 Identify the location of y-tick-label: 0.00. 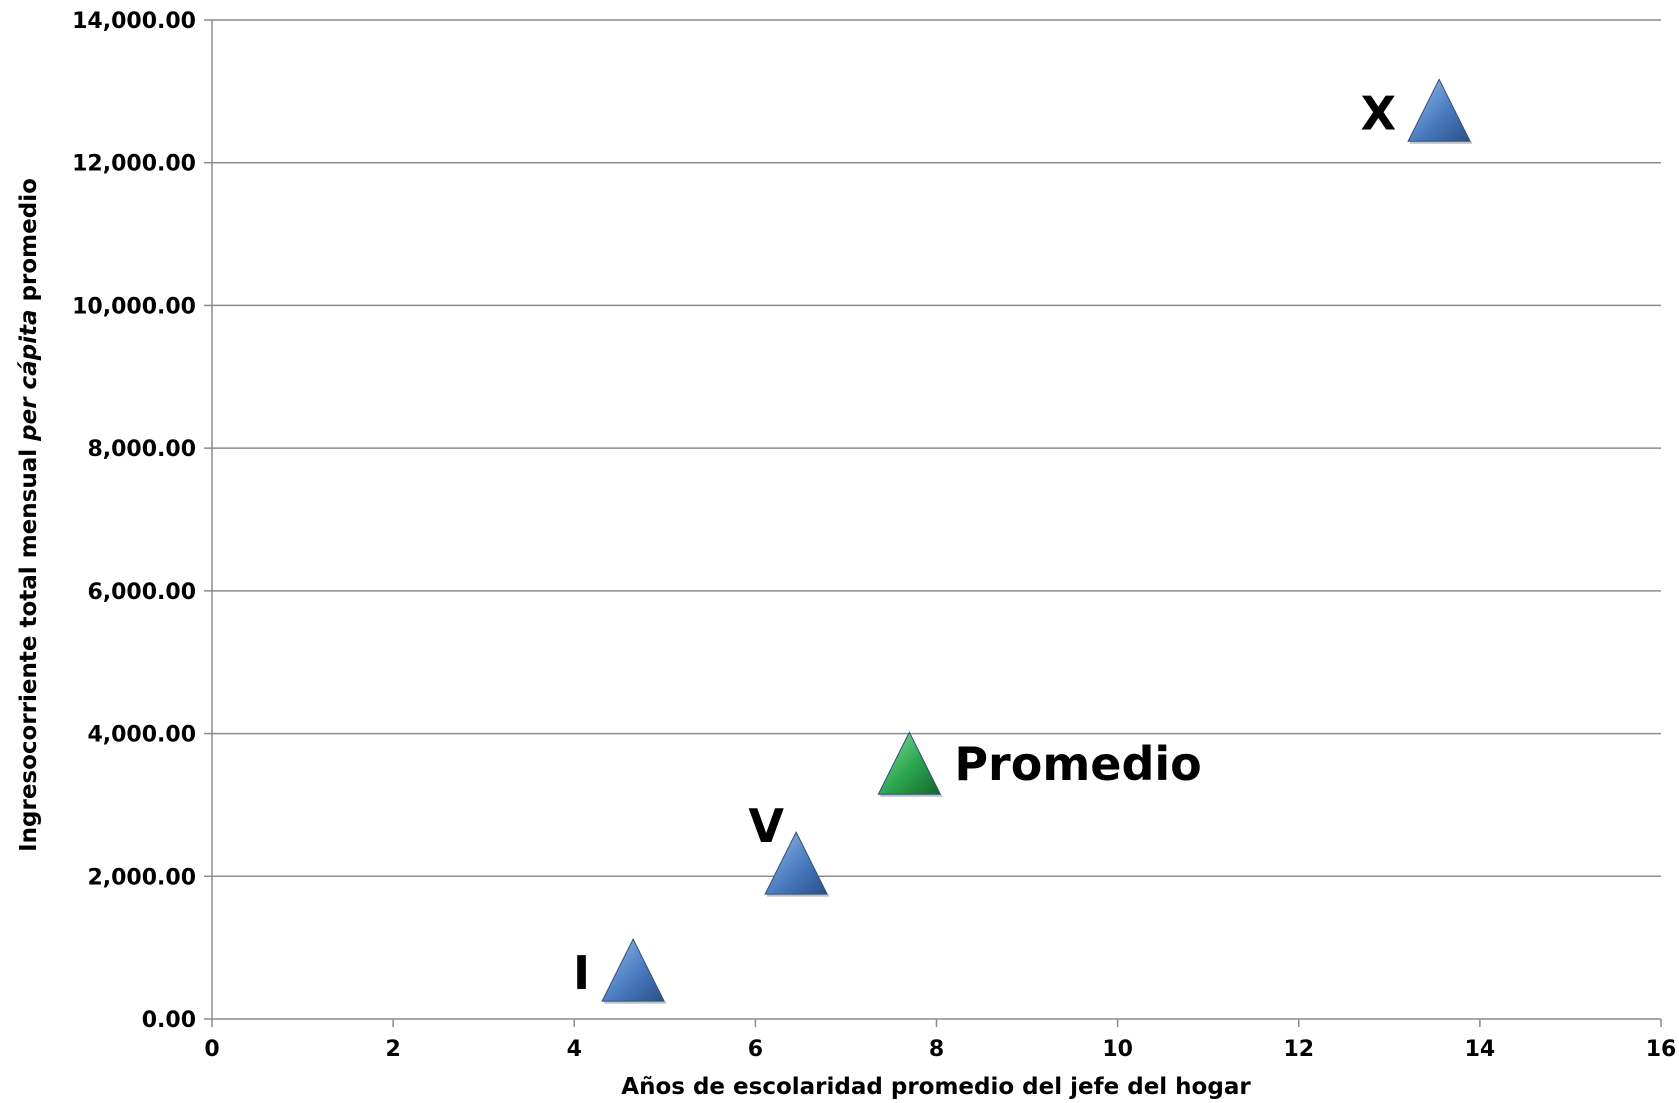
(169, 1020).